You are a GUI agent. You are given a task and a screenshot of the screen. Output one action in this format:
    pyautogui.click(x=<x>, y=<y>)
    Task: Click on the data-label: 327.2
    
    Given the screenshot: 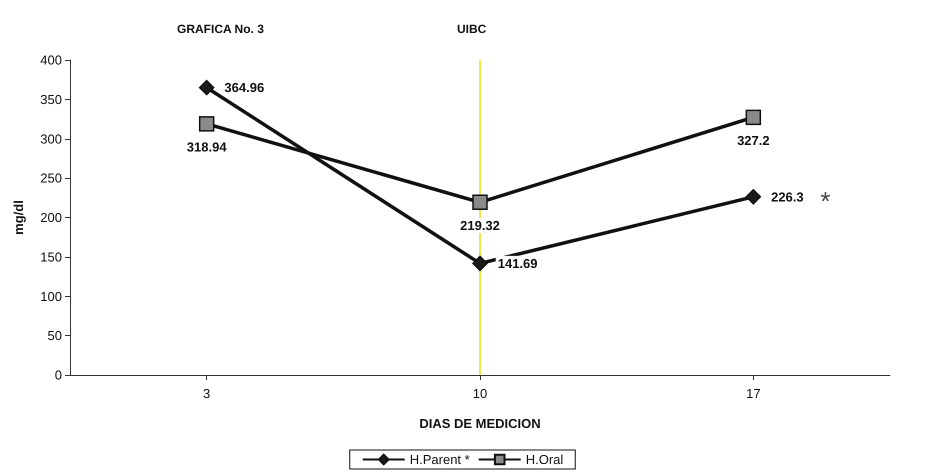 What is the action you would take?
    pyautogui.click(x=753, y=140)
    